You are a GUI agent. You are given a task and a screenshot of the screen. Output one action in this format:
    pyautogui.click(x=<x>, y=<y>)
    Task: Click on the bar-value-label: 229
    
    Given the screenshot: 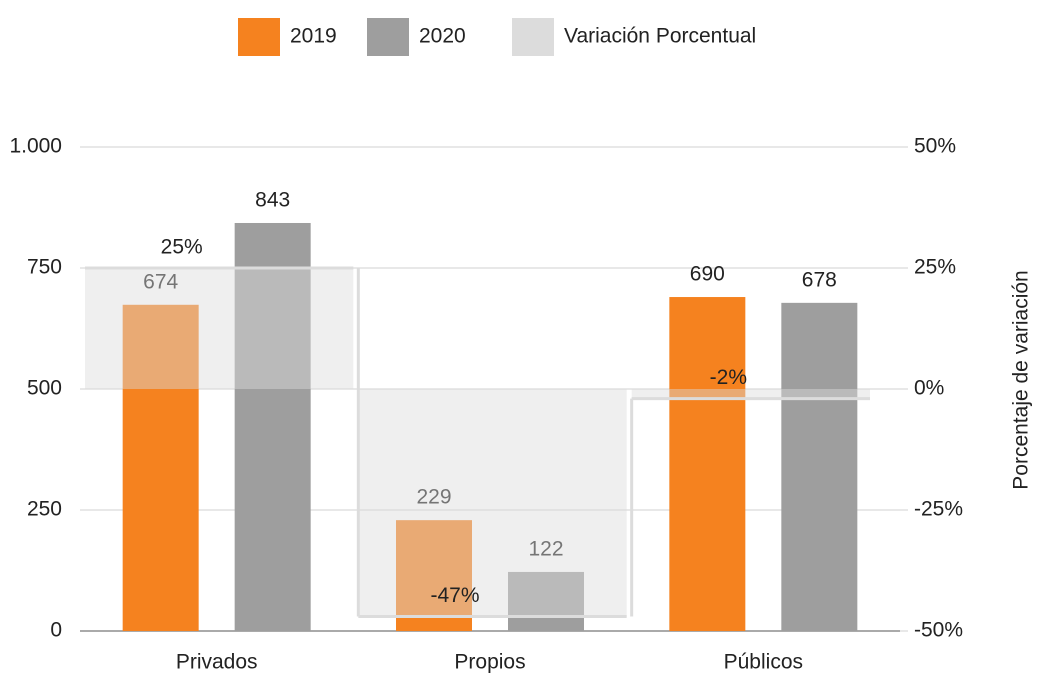 What is the action you would take?
    pyautogui.click(x=433, y=497)
    